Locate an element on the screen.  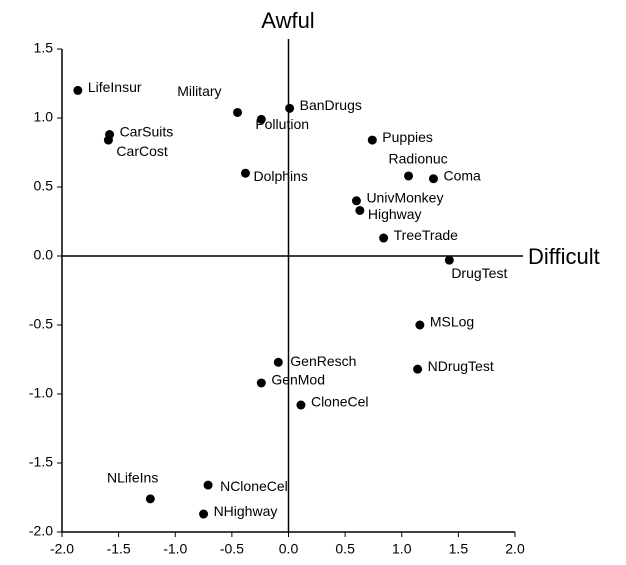
point-label: LifeInsur is located at coordinates (115, 87).